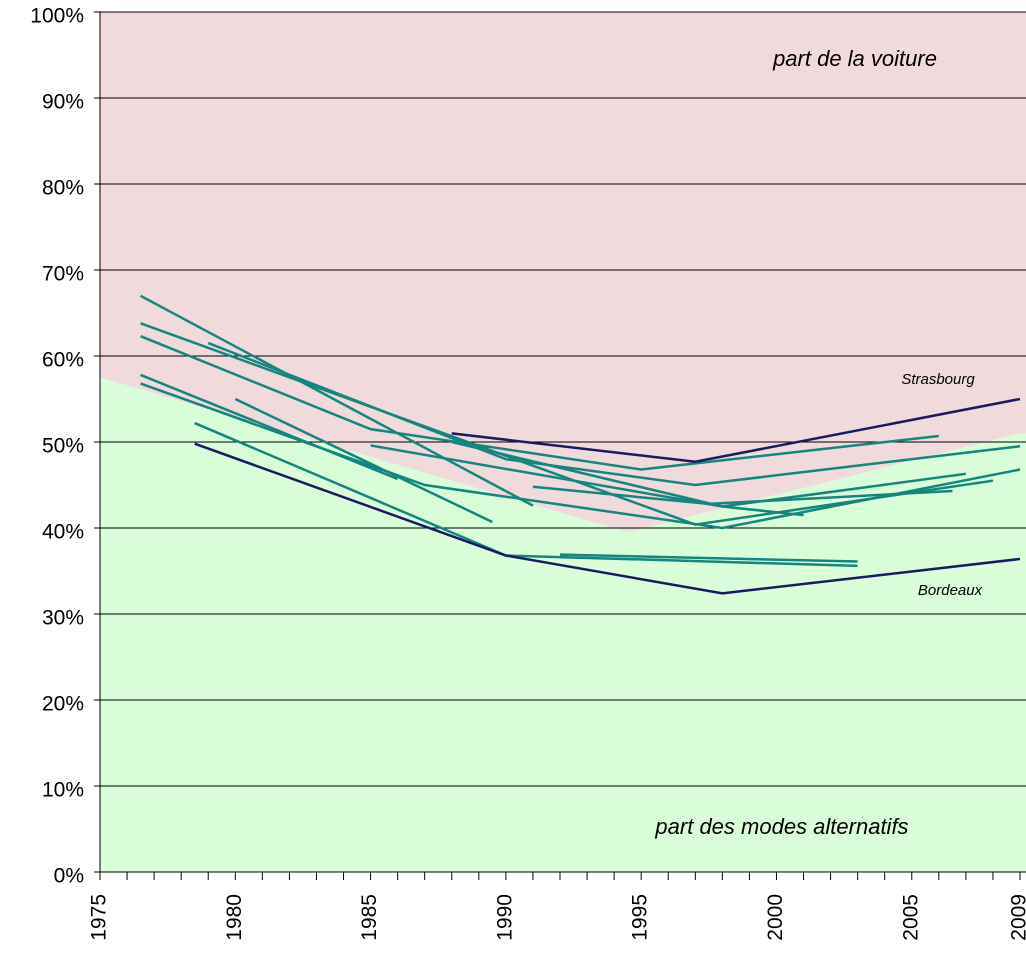  What do you see at coordinates (950, 590) in the screenshot?
I see `series-label: Bordeaux` at bounding box center [950, 590].